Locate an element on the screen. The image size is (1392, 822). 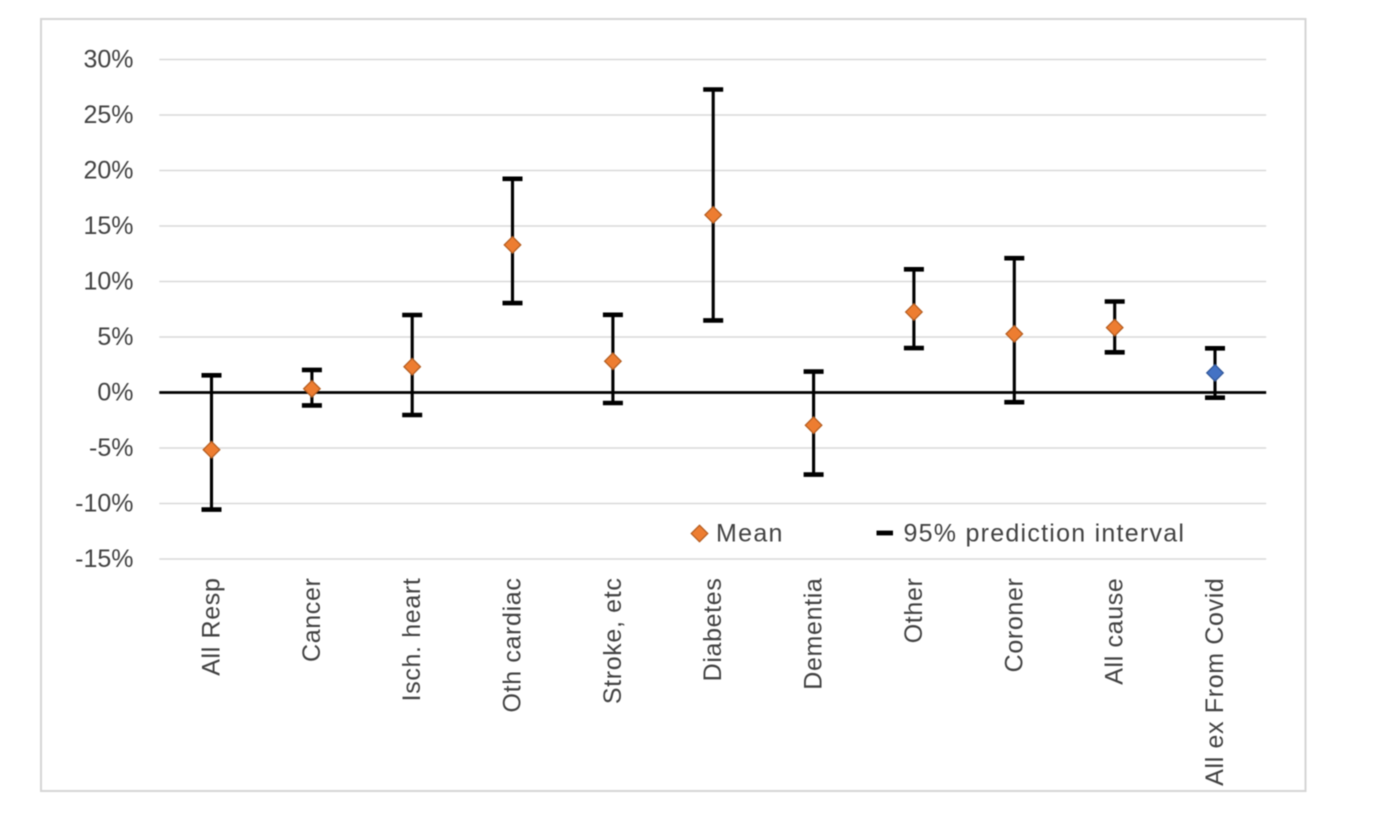
svg-text: -5% is located at coordinates (111, 448).